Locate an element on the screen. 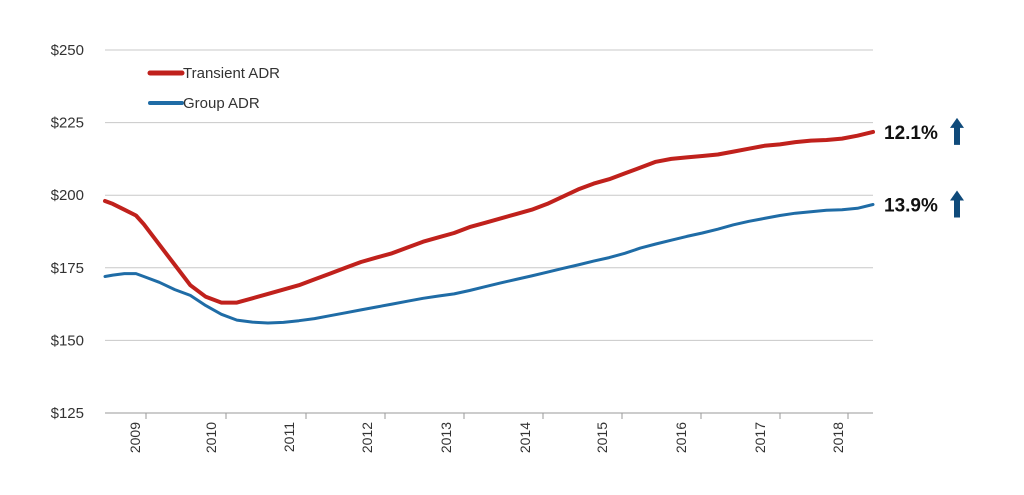 The image size is (1024, 495). x-tick-label: 2012 is located at coordinates (367, 437).